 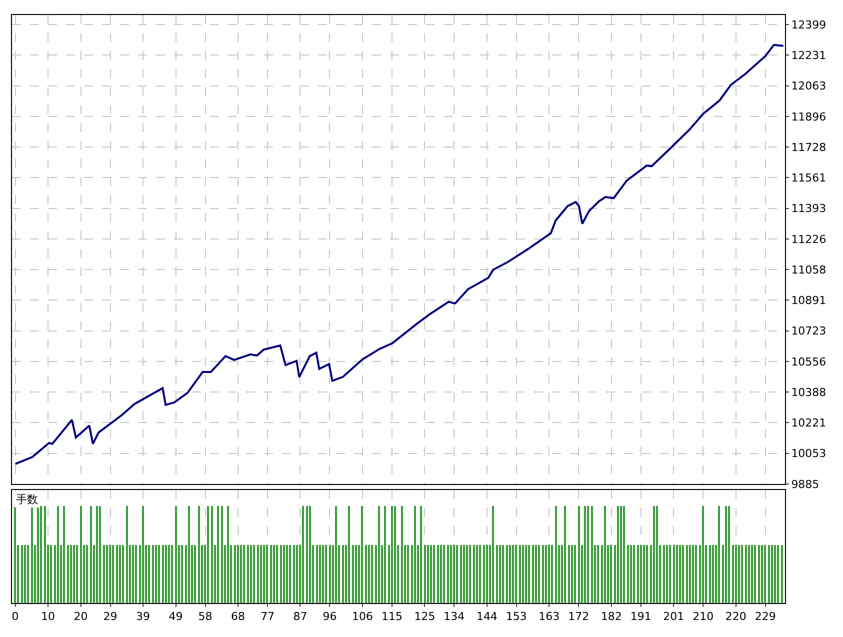 I want to click on chart-title: 手数, so click(x=27, y=499).